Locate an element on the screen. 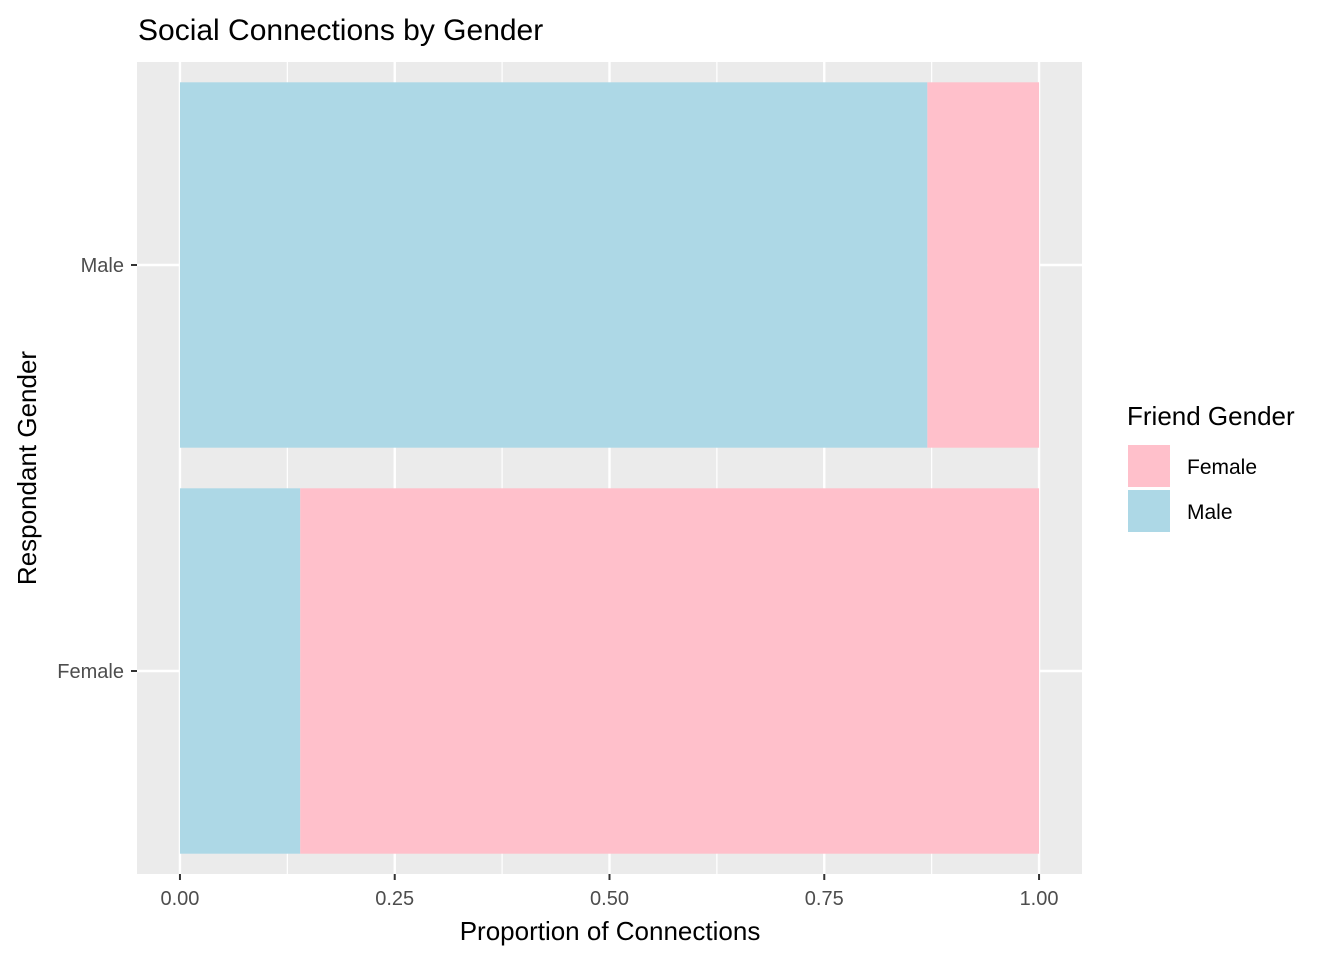 The image size is (1344, 960). legend: Friend Gender Female Male is located at coordinates (1211, 466).